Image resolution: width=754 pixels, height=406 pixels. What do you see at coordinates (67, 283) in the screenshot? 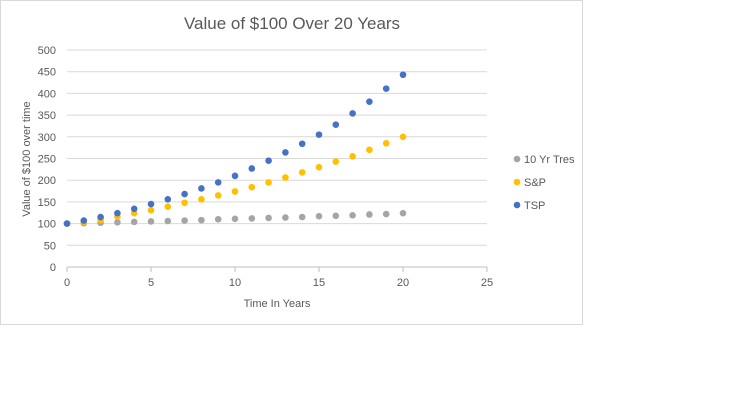
I see `x-tick-label: 0` at bounding box center [67, 283].